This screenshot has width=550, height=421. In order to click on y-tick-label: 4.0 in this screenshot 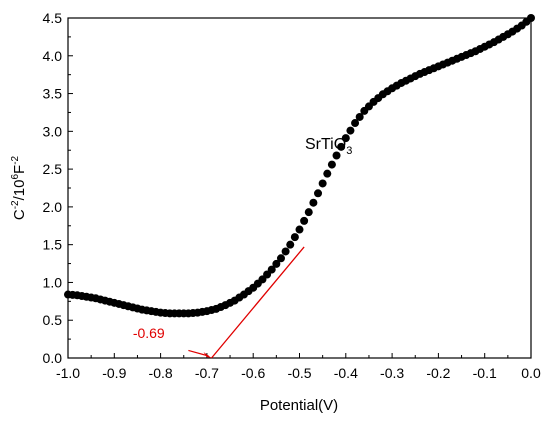, I will do `click(53, 56)`.